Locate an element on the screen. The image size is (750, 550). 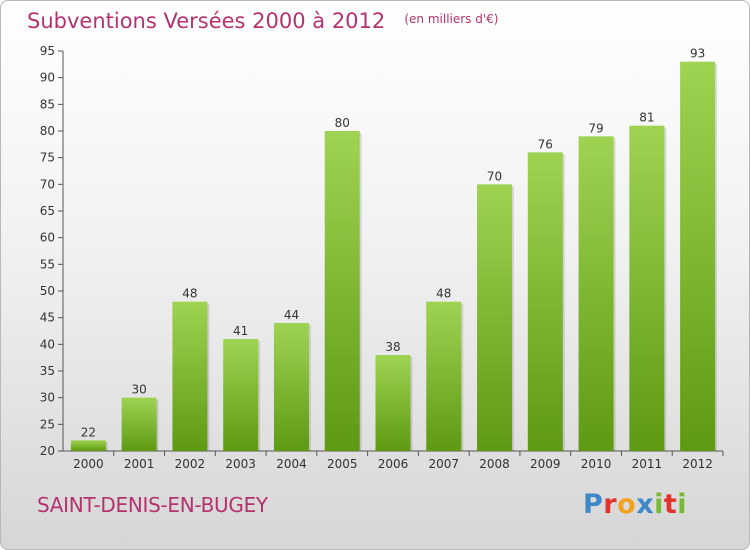
y-tick-label: 75 is located at coordinates (47, 158).